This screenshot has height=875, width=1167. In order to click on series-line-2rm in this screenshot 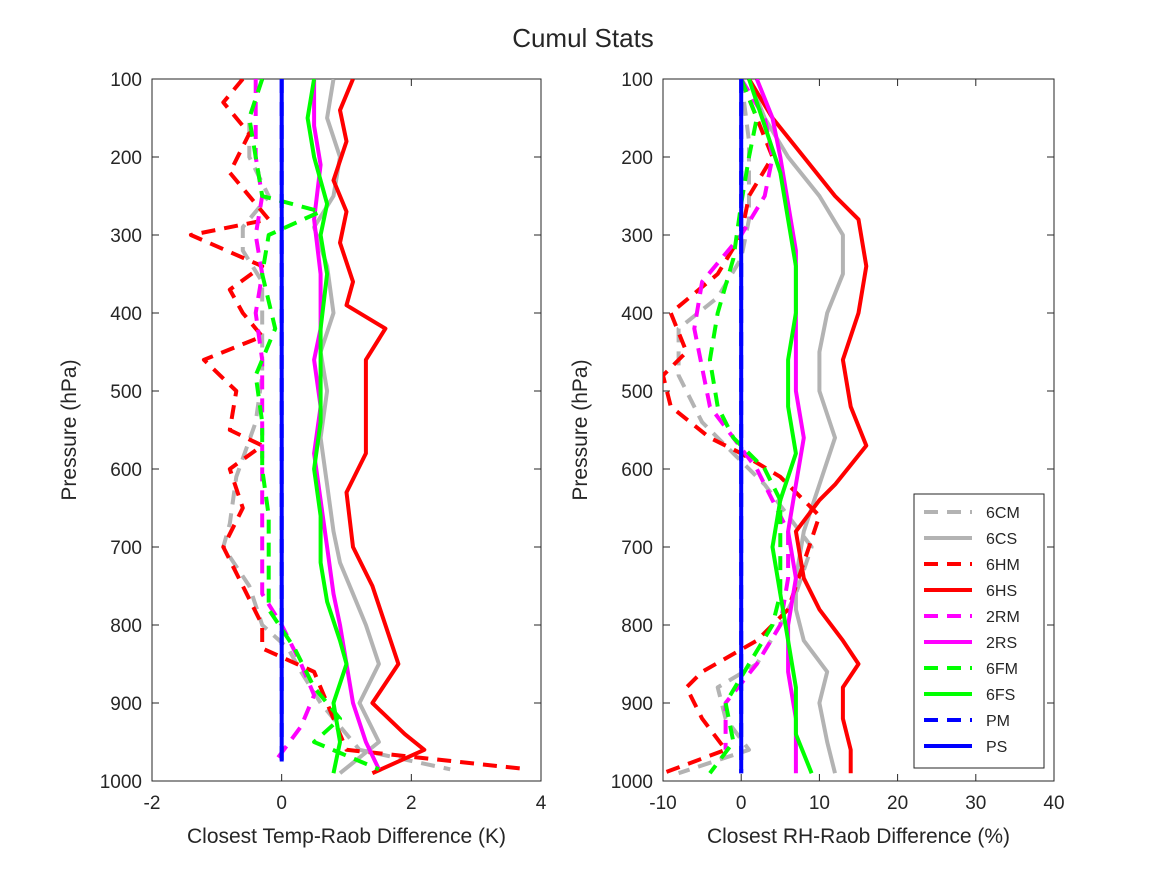, I will do `click(741, 414)`.